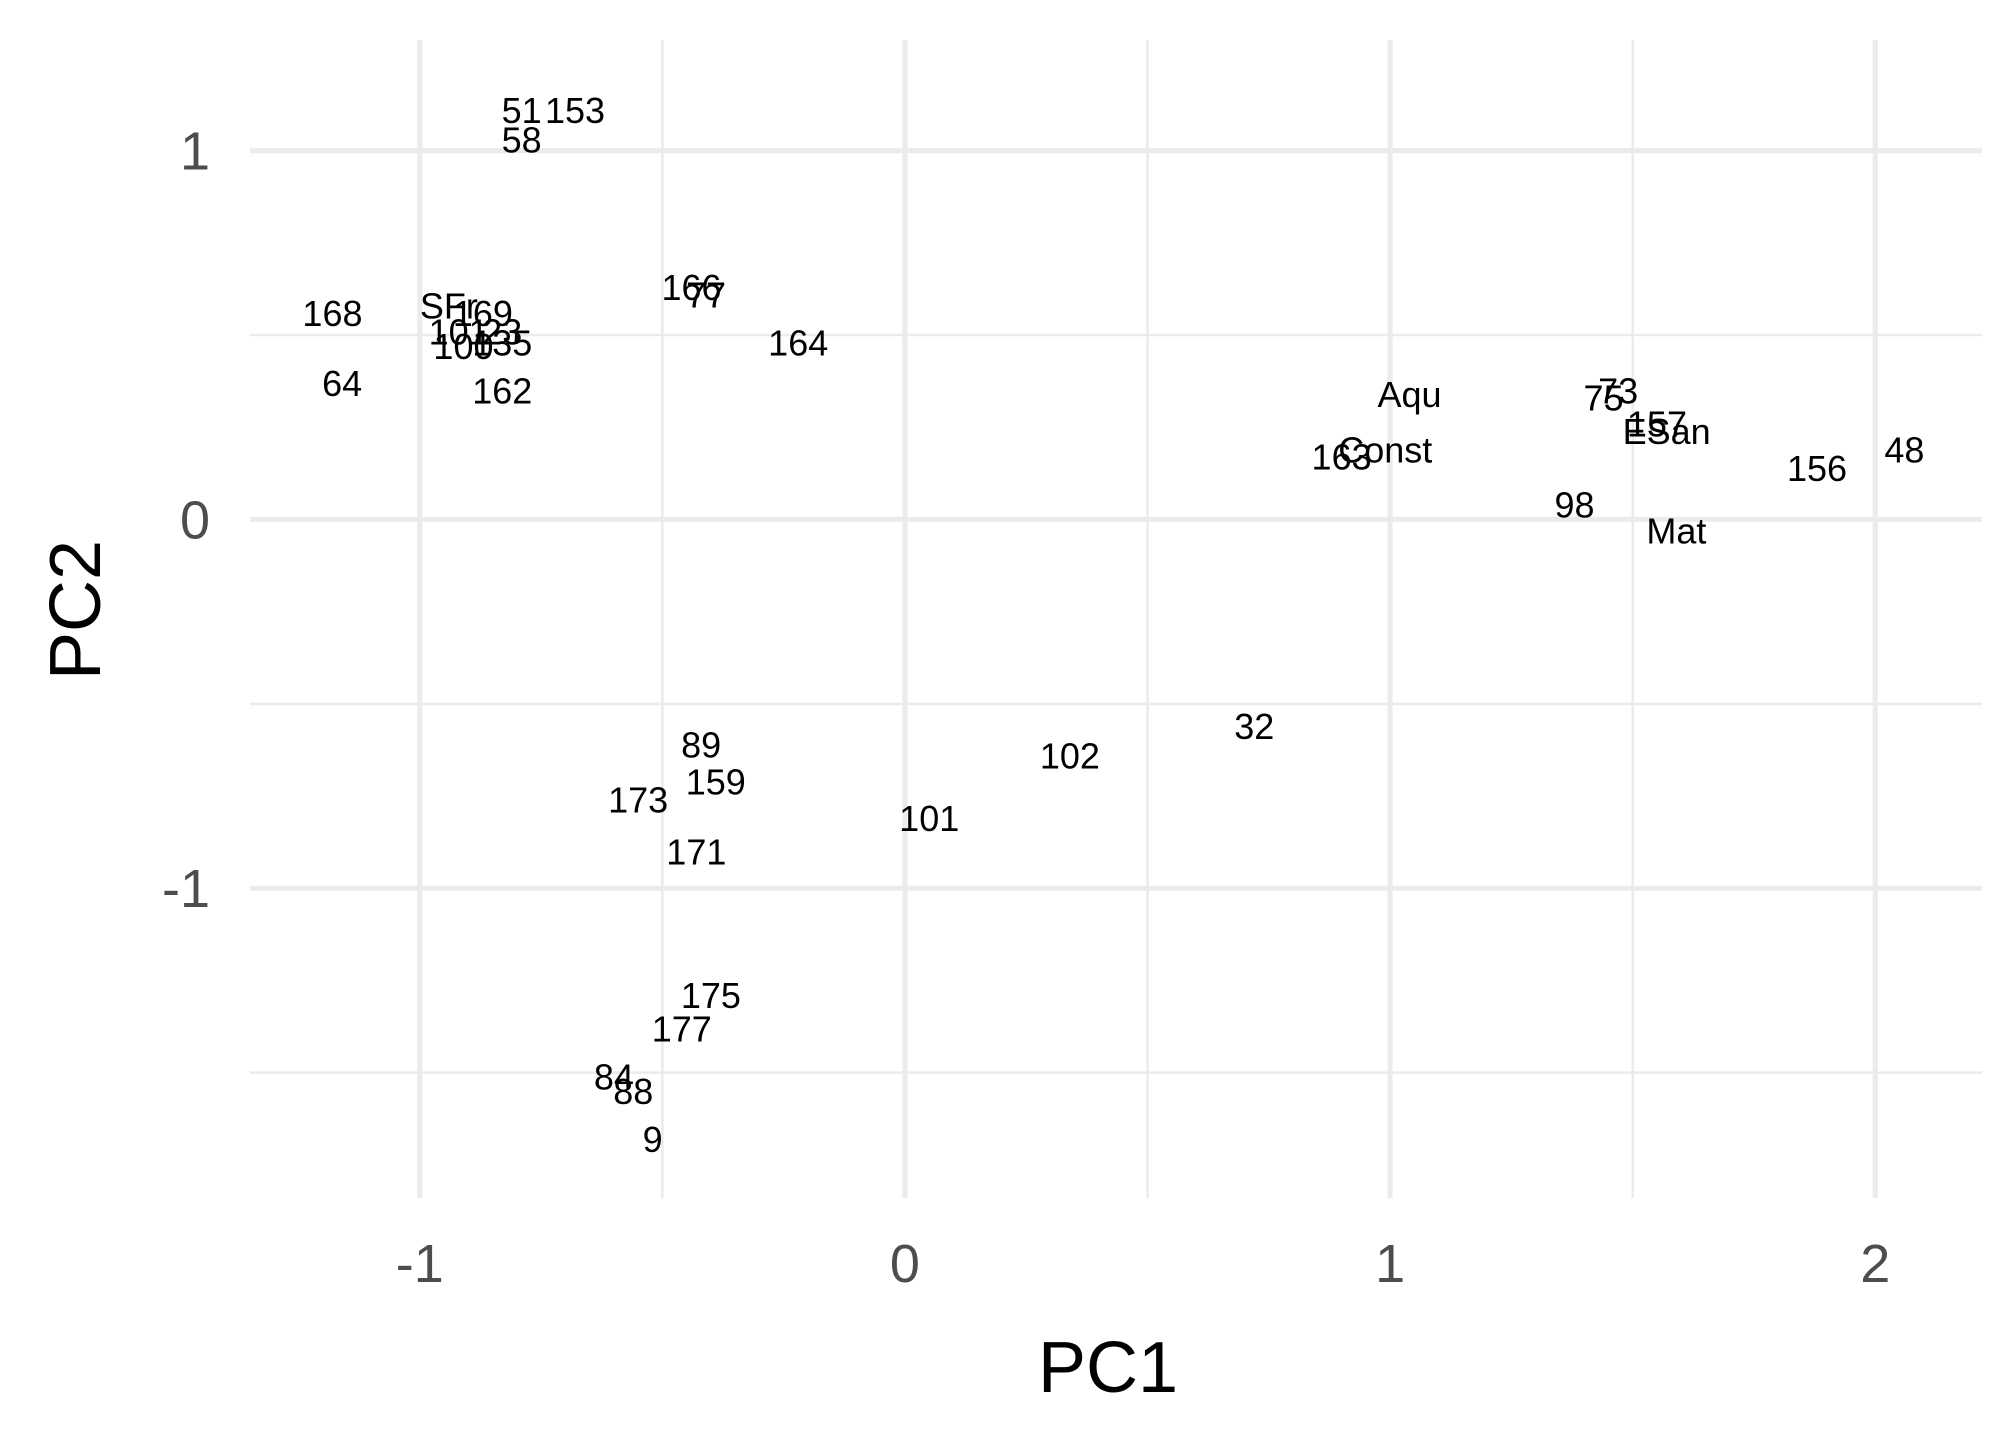  I want to click on point-label: 9, so click(653, 1139).